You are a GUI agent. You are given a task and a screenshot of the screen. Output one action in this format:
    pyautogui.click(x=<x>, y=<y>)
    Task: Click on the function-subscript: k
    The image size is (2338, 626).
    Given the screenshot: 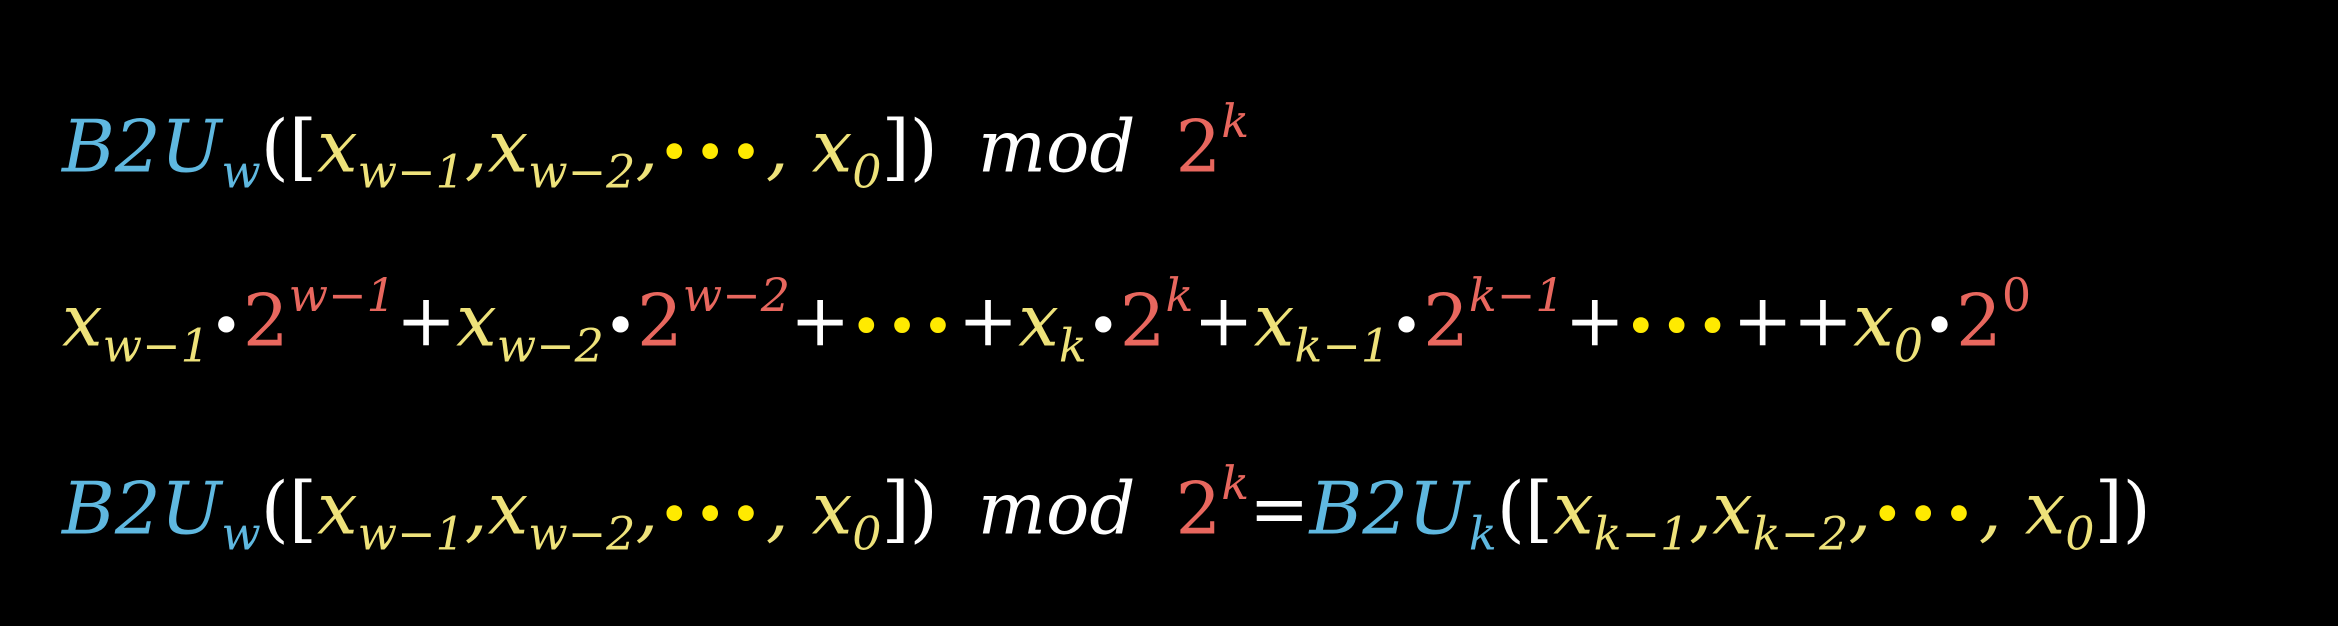 What is the action you would take?
    pyautogui.click(x=1482, y=533)
    